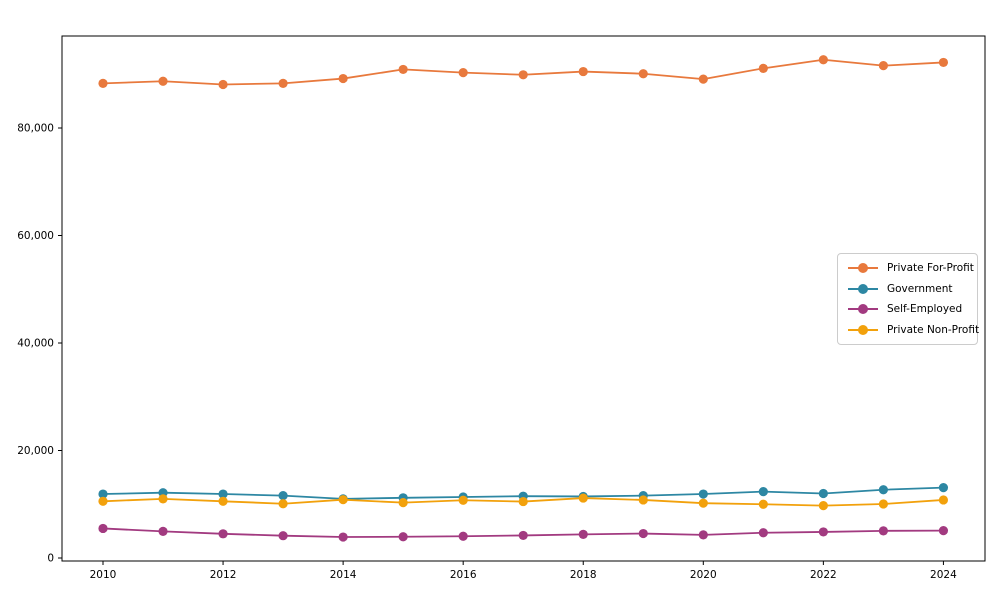  Describe the element at coordinates (35, 236) in the screenshot. I see `y-tick-label: 60,000` at that location.